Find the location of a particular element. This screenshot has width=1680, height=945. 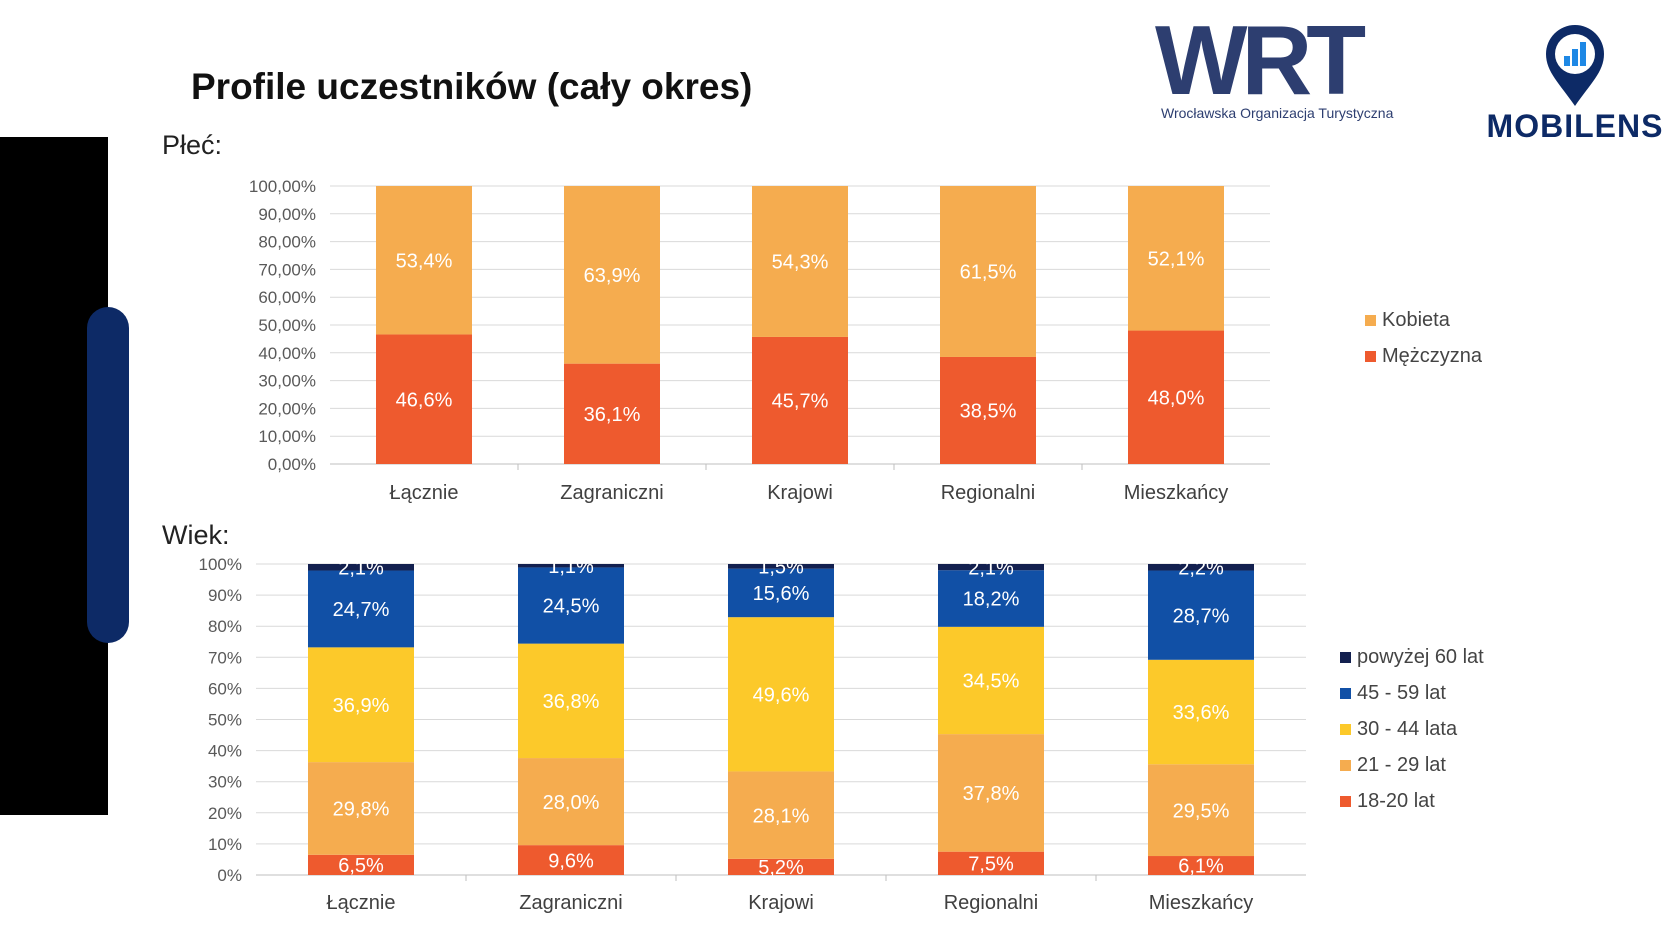

bar-21-29-lat-mieszka-cy is located at coordinates (1201, 810).